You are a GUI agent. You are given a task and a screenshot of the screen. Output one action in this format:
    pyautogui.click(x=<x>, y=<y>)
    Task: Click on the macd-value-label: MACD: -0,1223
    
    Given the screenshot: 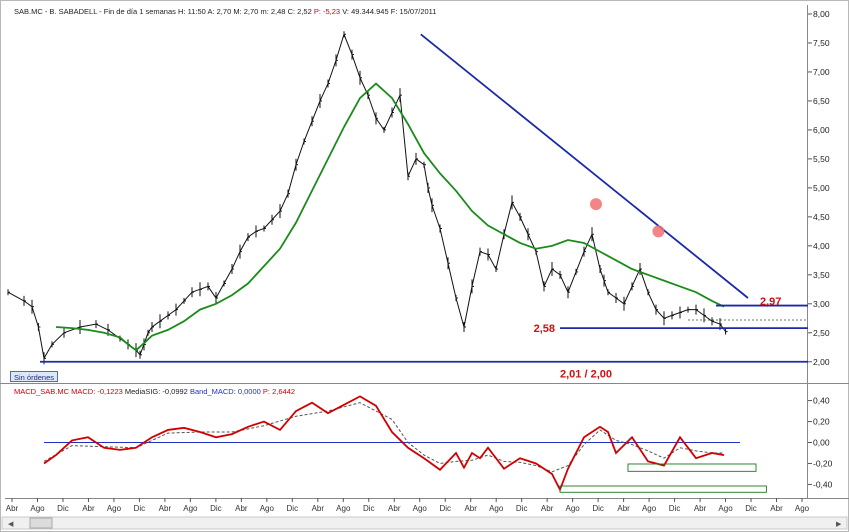 What is the action you would take?
    pyautogui.click(x=97, y=391)
    